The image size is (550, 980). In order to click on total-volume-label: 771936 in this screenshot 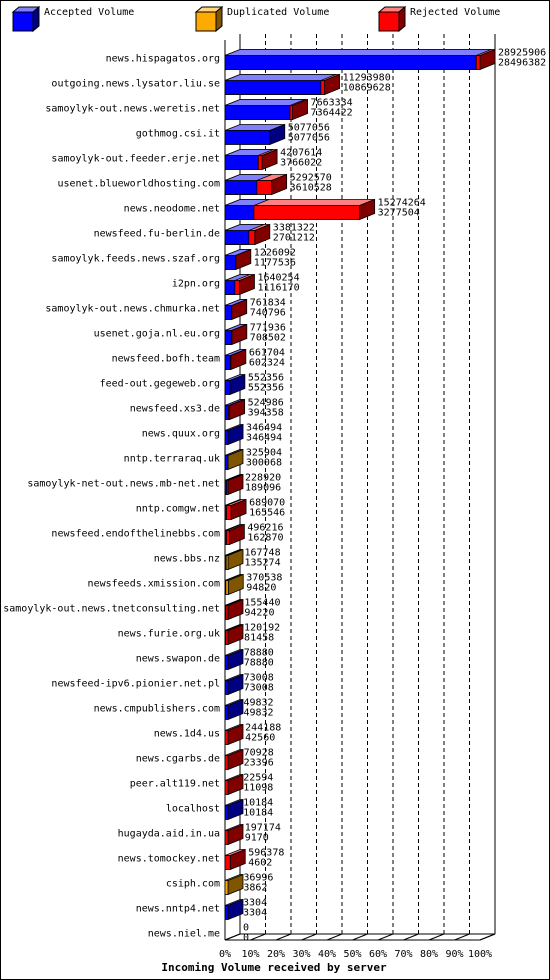, I will do `click(268, 328)`.